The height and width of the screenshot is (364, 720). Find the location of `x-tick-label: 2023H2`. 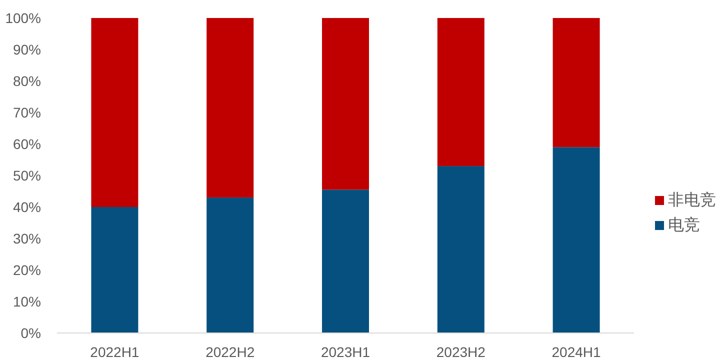

x-tick-label: 2023H2 is located at coordinates (461, 352).